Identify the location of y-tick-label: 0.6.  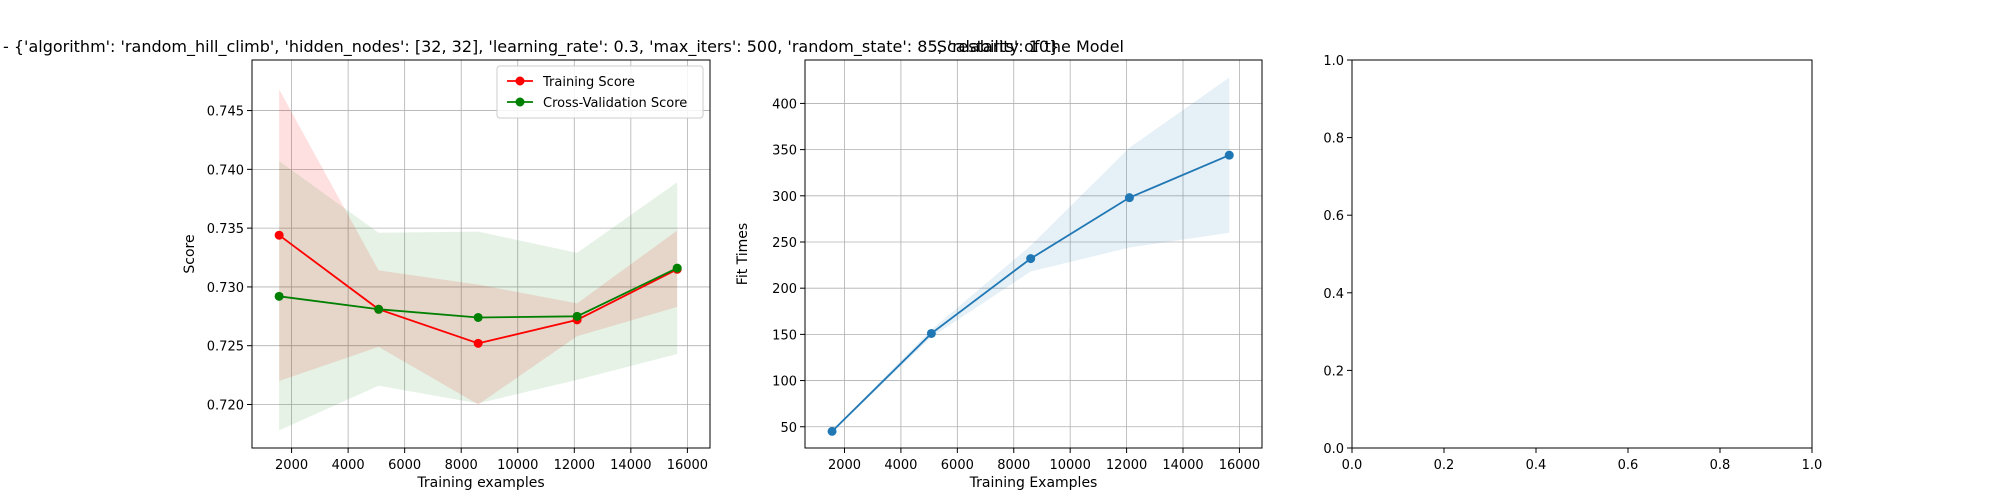
(1333, 216).